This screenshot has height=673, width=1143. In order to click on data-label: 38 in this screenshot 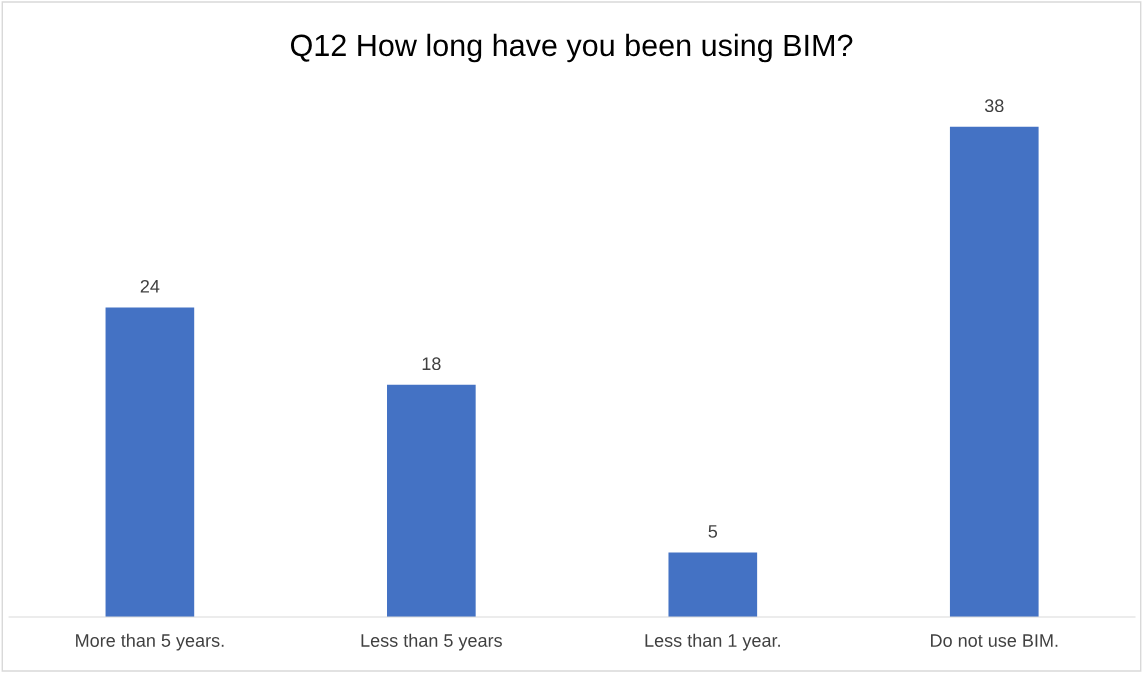, I will do `click(994, 106)`.